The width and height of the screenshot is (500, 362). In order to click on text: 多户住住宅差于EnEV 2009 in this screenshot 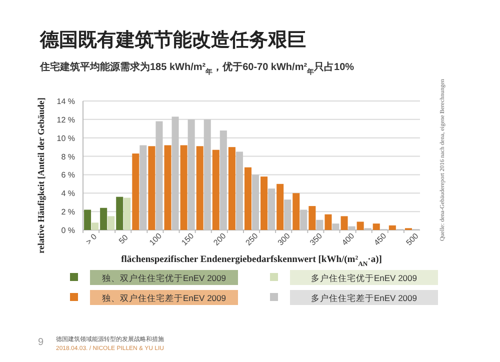, I will do `click(364, 298)`.